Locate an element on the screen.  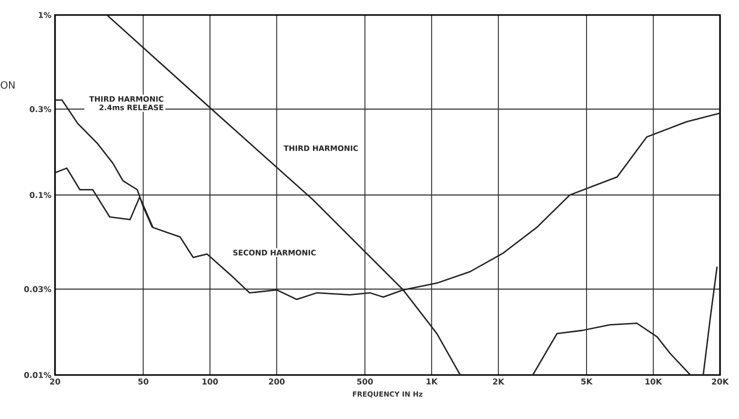
text: ON is located at coordinates (7, 85).